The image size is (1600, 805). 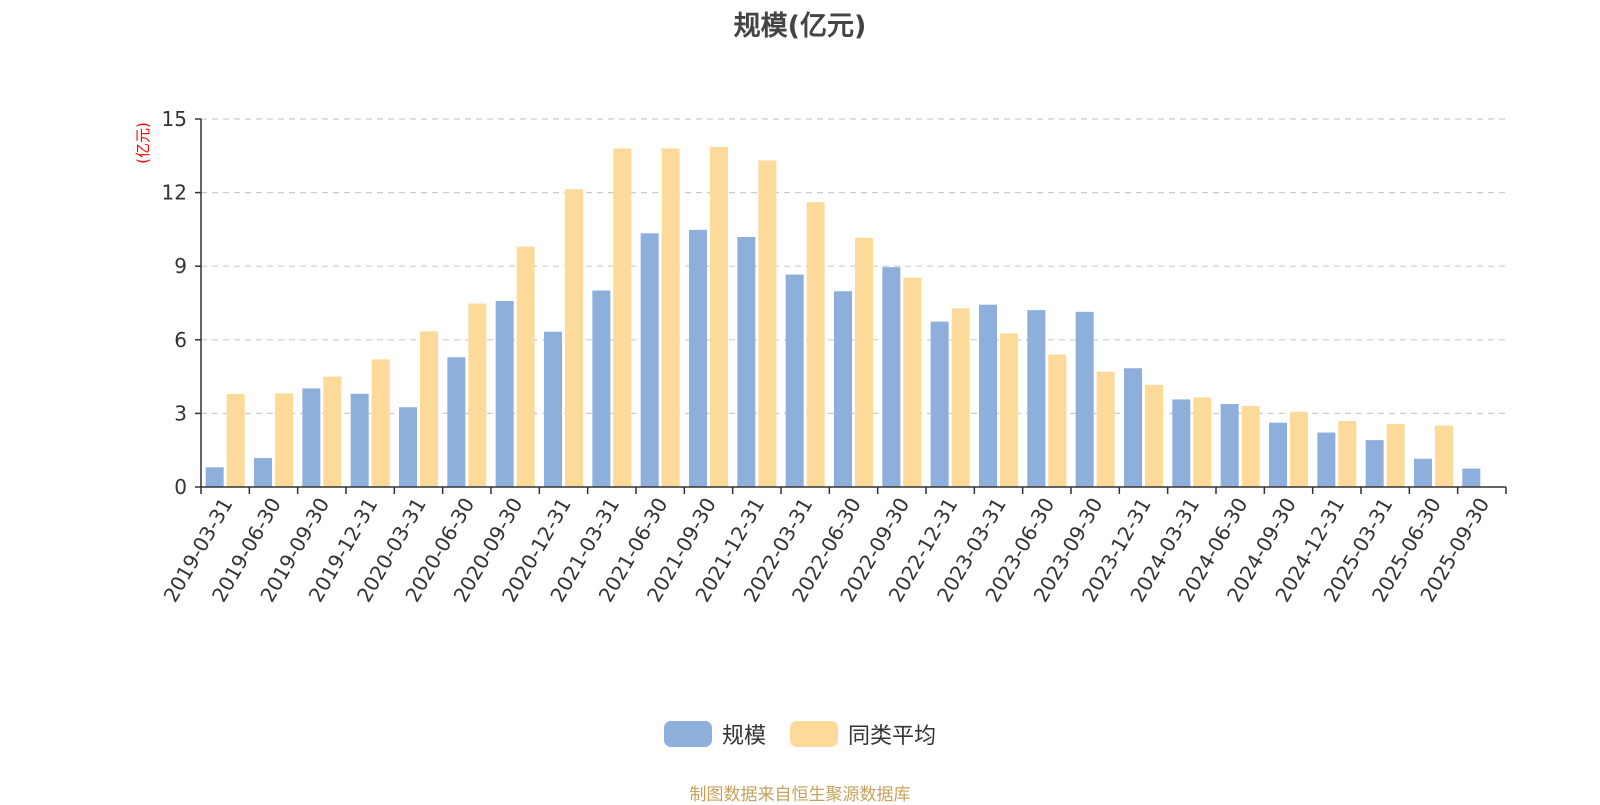 I want to click on legend-swatch-peer-average, so click(x=814, y=734).